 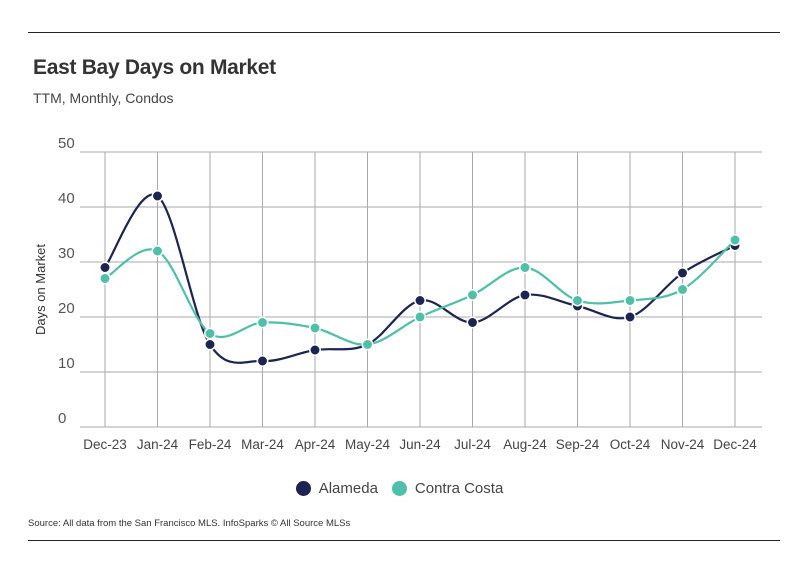 I want to click on y-axis-label: Days on Market, so click(x=40, y=289).